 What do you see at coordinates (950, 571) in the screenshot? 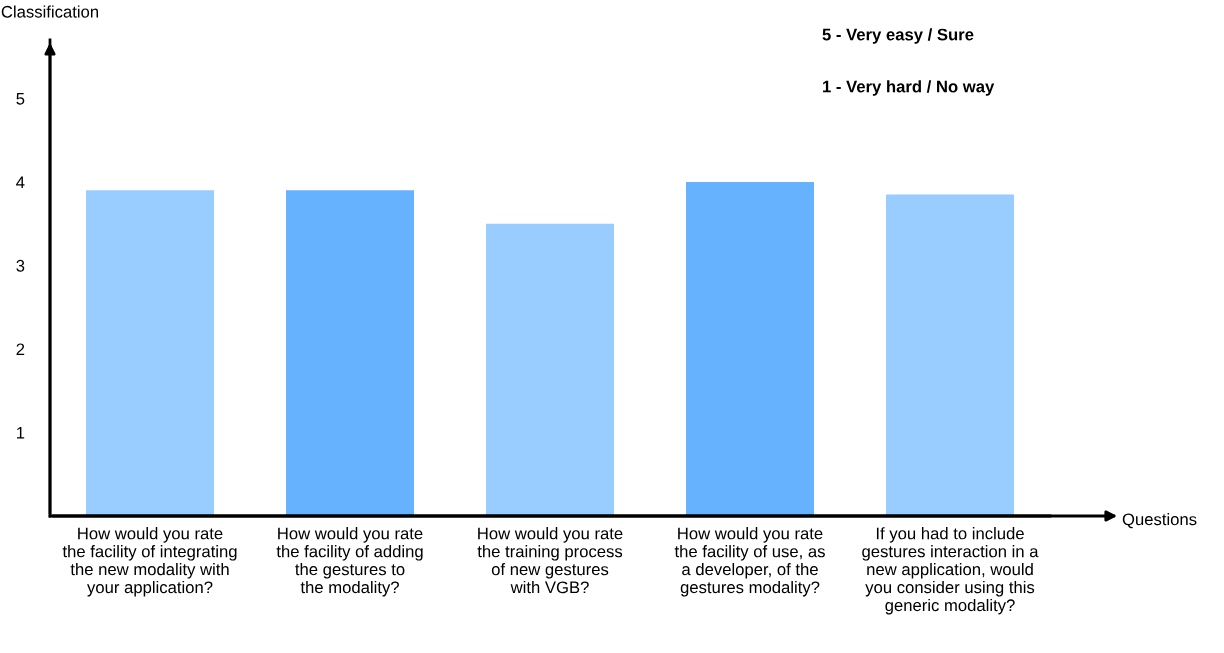
I see `x-tick-label: If you had to include gestures interaction in a new application, would you consider using this generic modality?` at bounding box center [950, 571].